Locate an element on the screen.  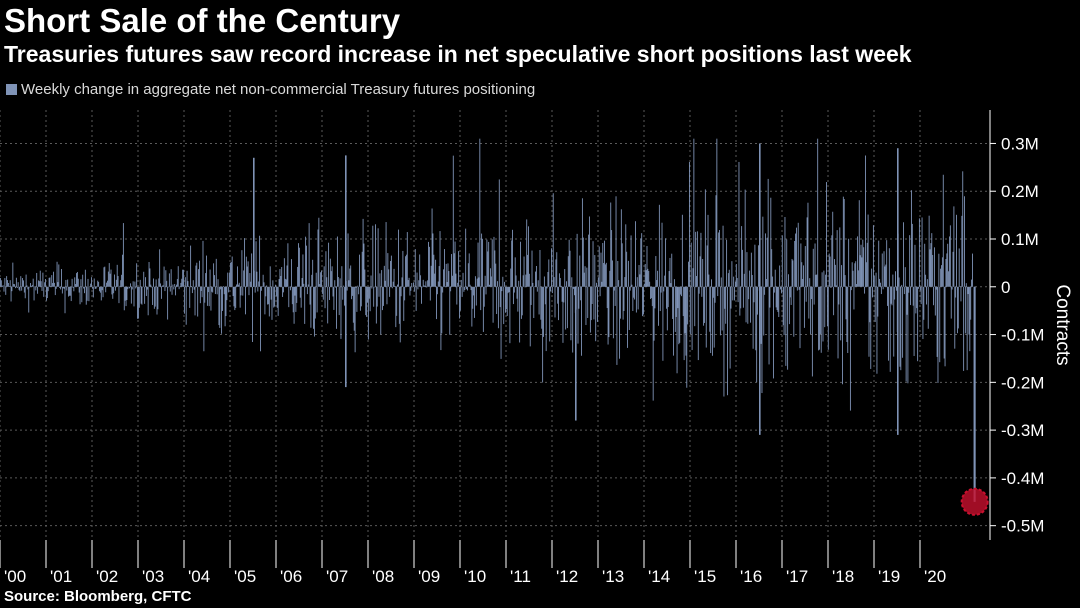
x-tick-label: '06 is located at coordinates (291, 576).